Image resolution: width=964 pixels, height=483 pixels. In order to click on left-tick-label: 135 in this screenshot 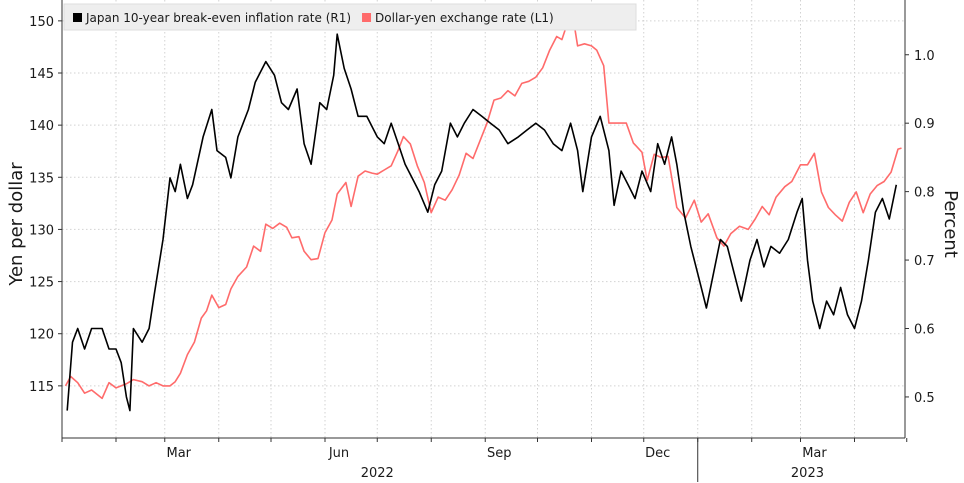, I will do `click(41, 178)`.